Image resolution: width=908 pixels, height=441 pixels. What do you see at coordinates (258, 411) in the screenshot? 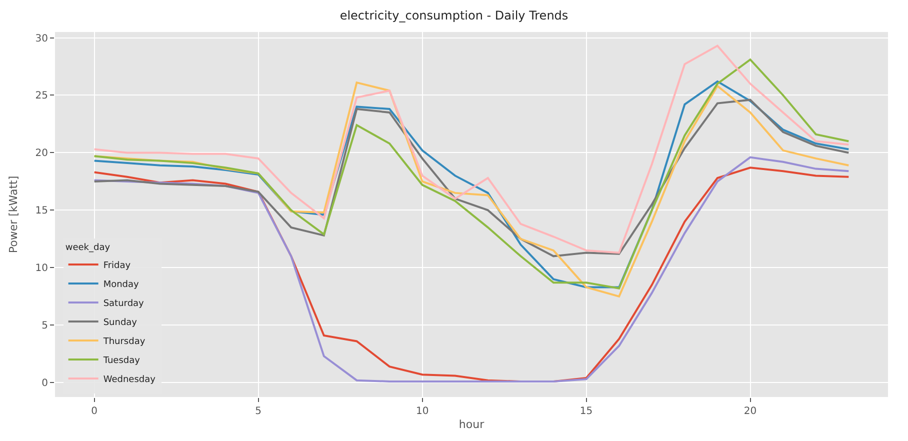
I see `x-tick-label: 5` at bounding box center [258, 411].